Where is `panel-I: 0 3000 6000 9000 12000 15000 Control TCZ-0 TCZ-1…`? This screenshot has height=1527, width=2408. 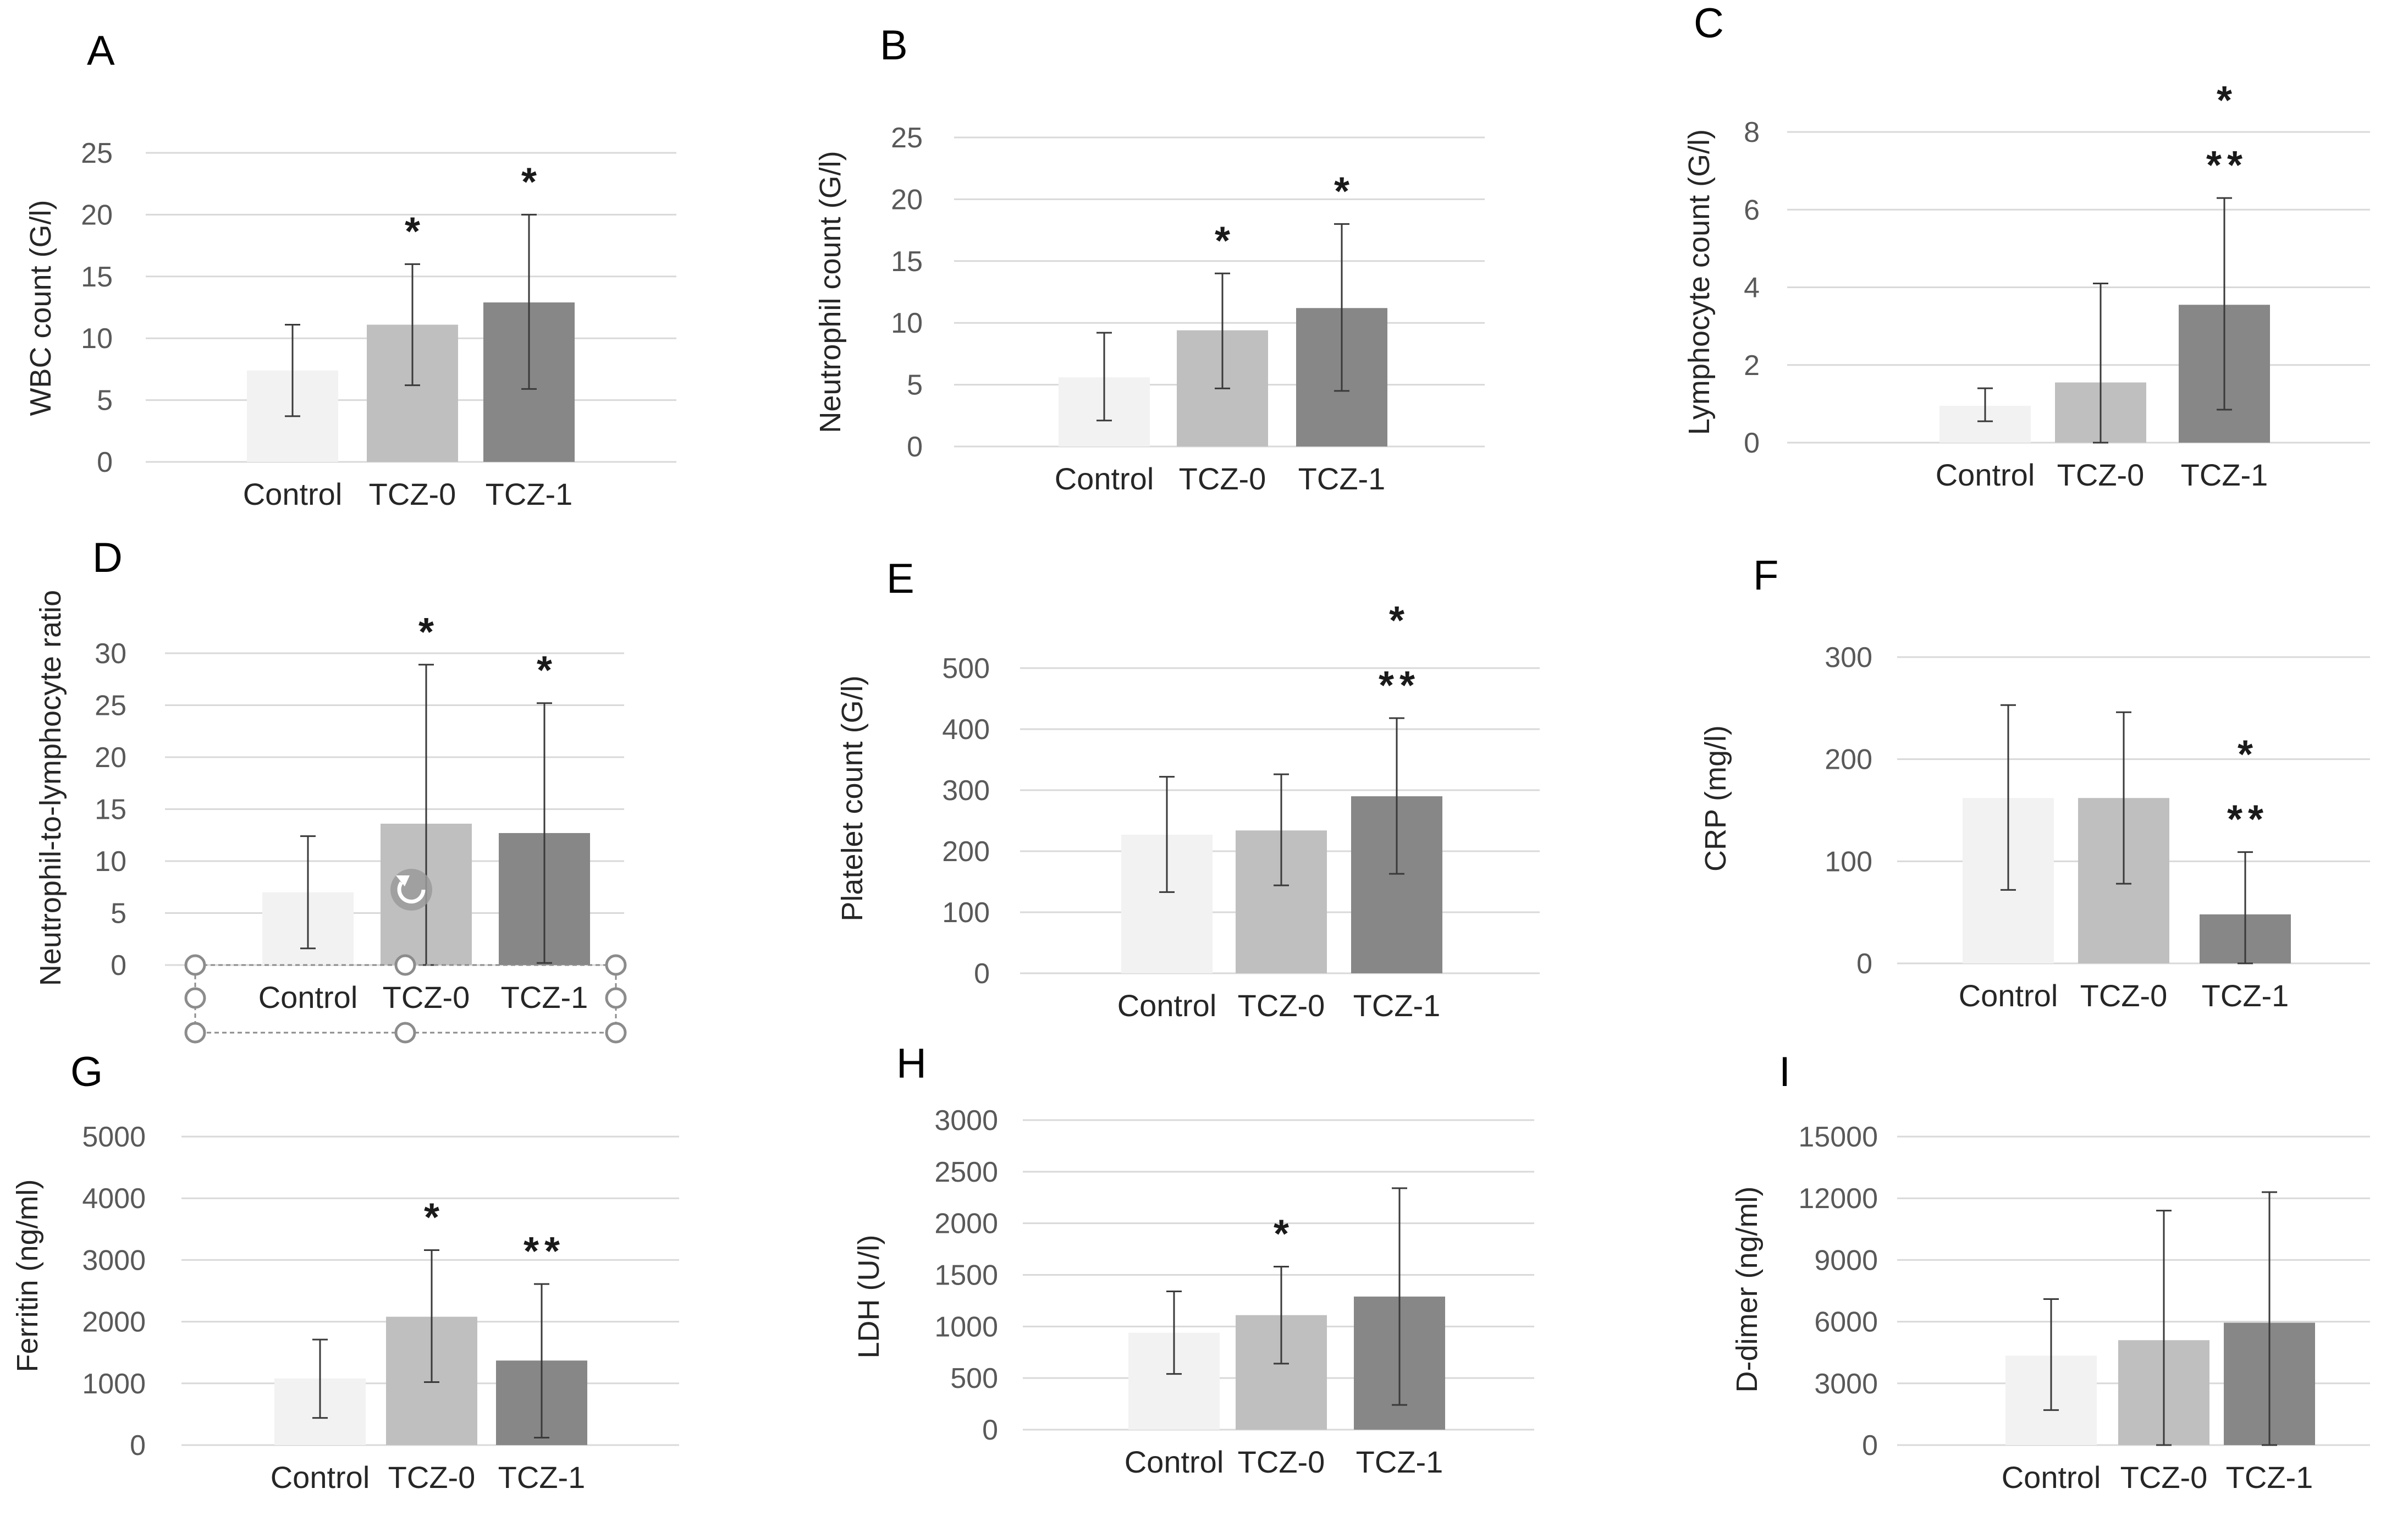
panel-I: 0 3000 6000 9000 12000 15000 Control TCZ-0 TCZ-1… is located at coordinates (2050, 1272).